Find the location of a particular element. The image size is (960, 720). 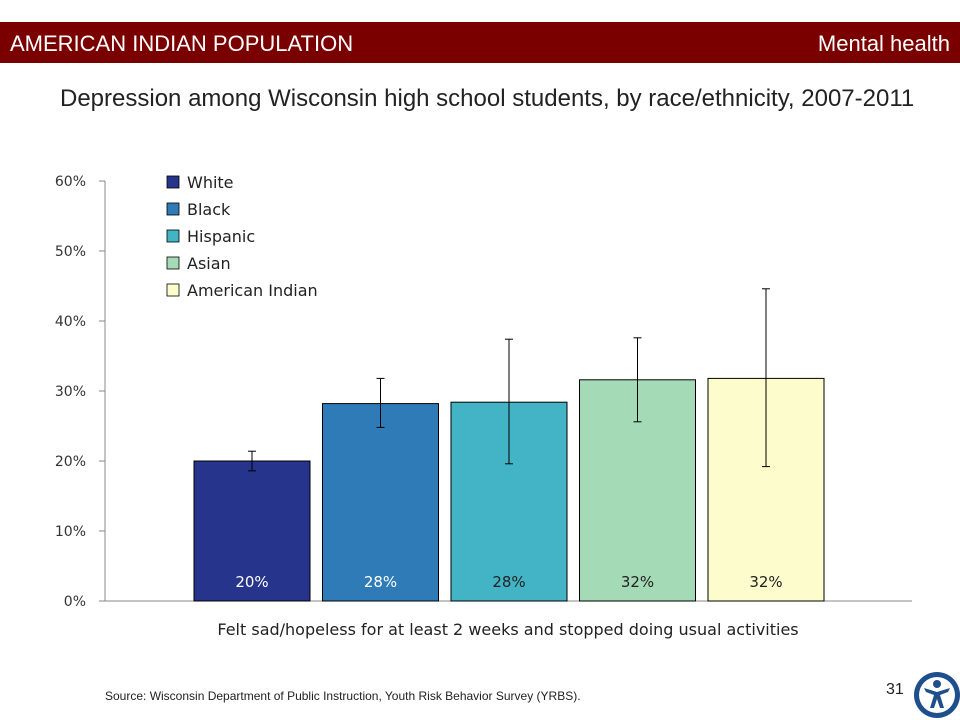

legend-swatch-asian is located at coordinates (173, 263).